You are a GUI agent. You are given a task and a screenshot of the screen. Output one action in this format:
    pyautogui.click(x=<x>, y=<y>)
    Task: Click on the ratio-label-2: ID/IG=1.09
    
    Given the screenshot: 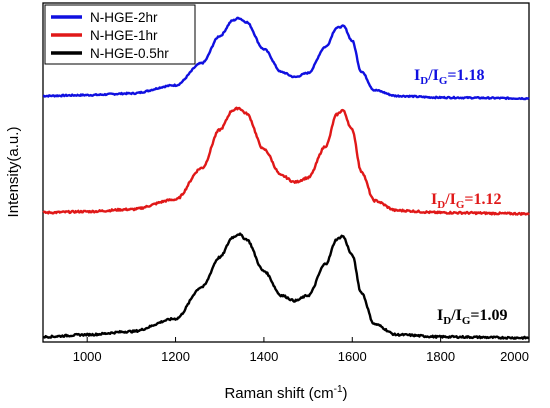 What is the action you would take?
    pyautogui.click(x=472, y=317)
    